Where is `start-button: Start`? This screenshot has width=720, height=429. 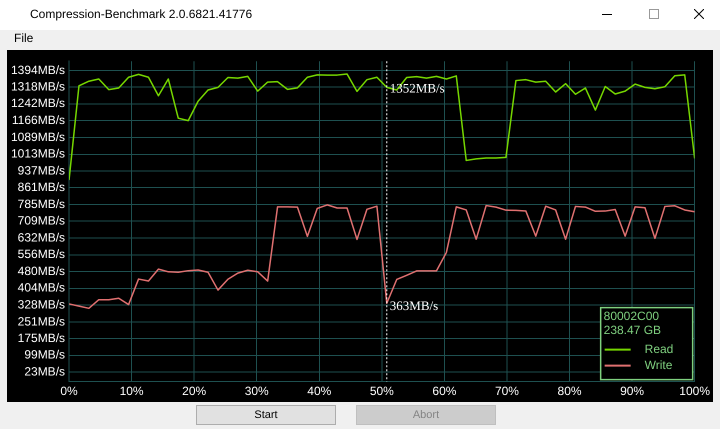
start-button: Start is located at coordinates (266, 415).